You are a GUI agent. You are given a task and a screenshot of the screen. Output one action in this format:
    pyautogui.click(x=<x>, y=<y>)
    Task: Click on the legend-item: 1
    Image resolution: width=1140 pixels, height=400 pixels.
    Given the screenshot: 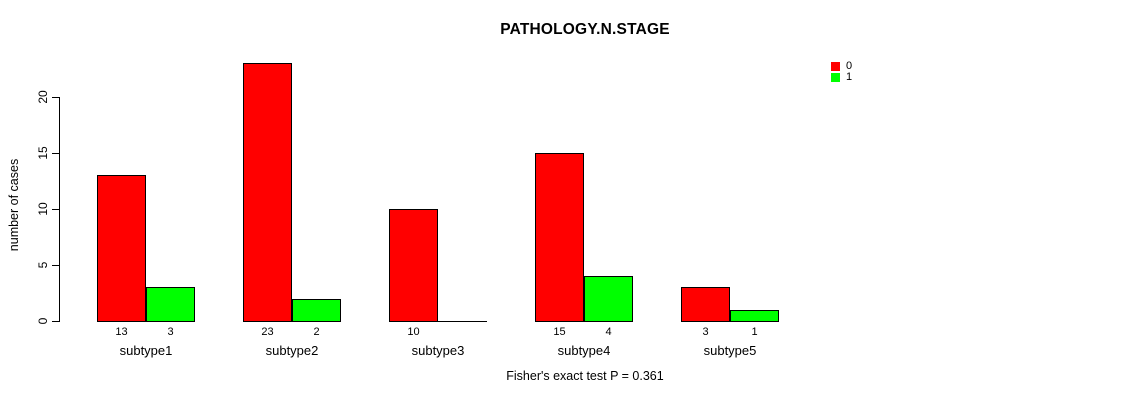 What is the action you would take?
    pyautogui.click(x=842, y=77)
    